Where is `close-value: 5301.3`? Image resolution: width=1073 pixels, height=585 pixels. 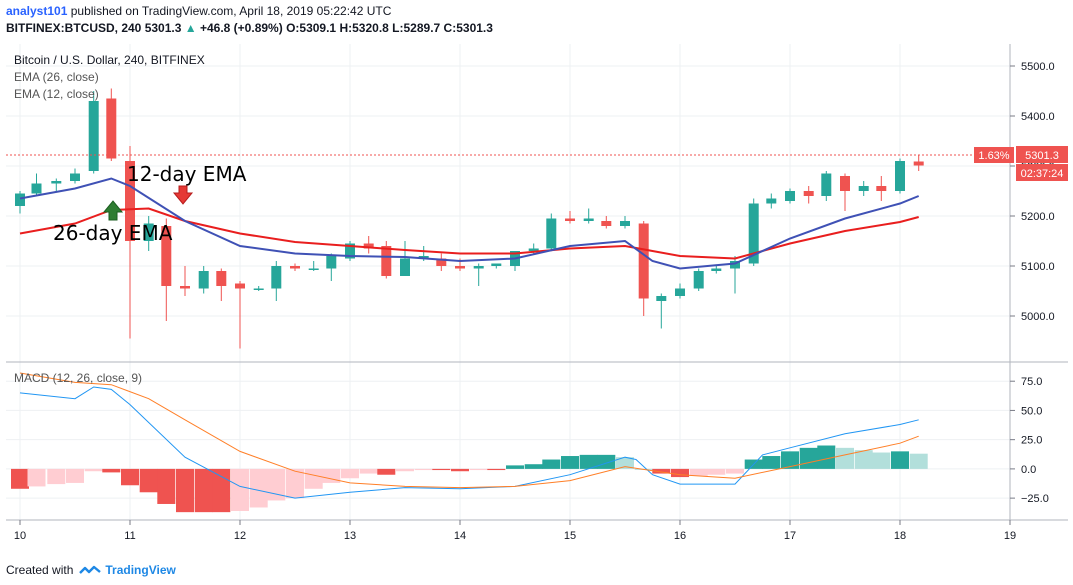
close-value: 5301.3 is located at coordinates (474, 28).